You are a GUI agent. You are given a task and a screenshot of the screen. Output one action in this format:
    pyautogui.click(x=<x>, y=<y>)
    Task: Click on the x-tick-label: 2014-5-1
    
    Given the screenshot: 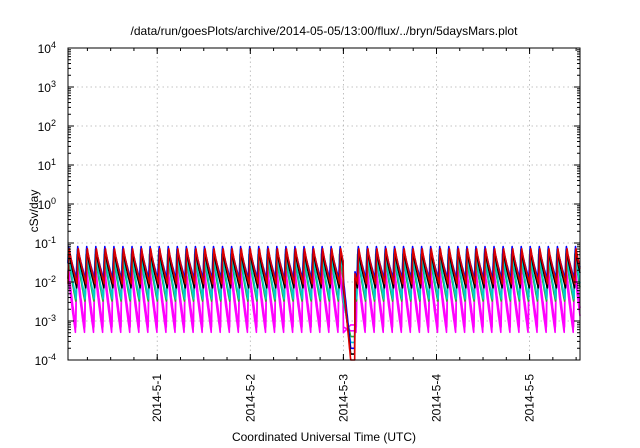 What is the action you would take?
    pyautogui.click(x=157, y=398)
    